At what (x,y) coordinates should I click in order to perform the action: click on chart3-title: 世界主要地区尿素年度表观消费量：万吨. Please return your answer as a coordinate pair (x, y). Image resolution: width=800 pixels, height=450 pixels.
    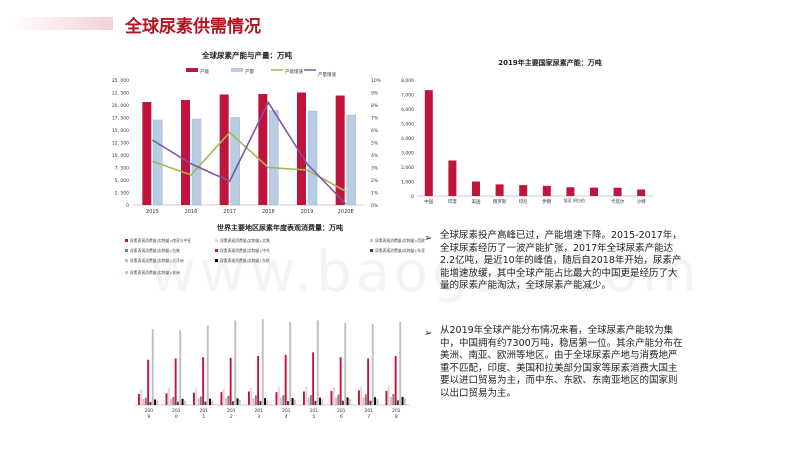
    Looking at the image, I should click on (280, 227).